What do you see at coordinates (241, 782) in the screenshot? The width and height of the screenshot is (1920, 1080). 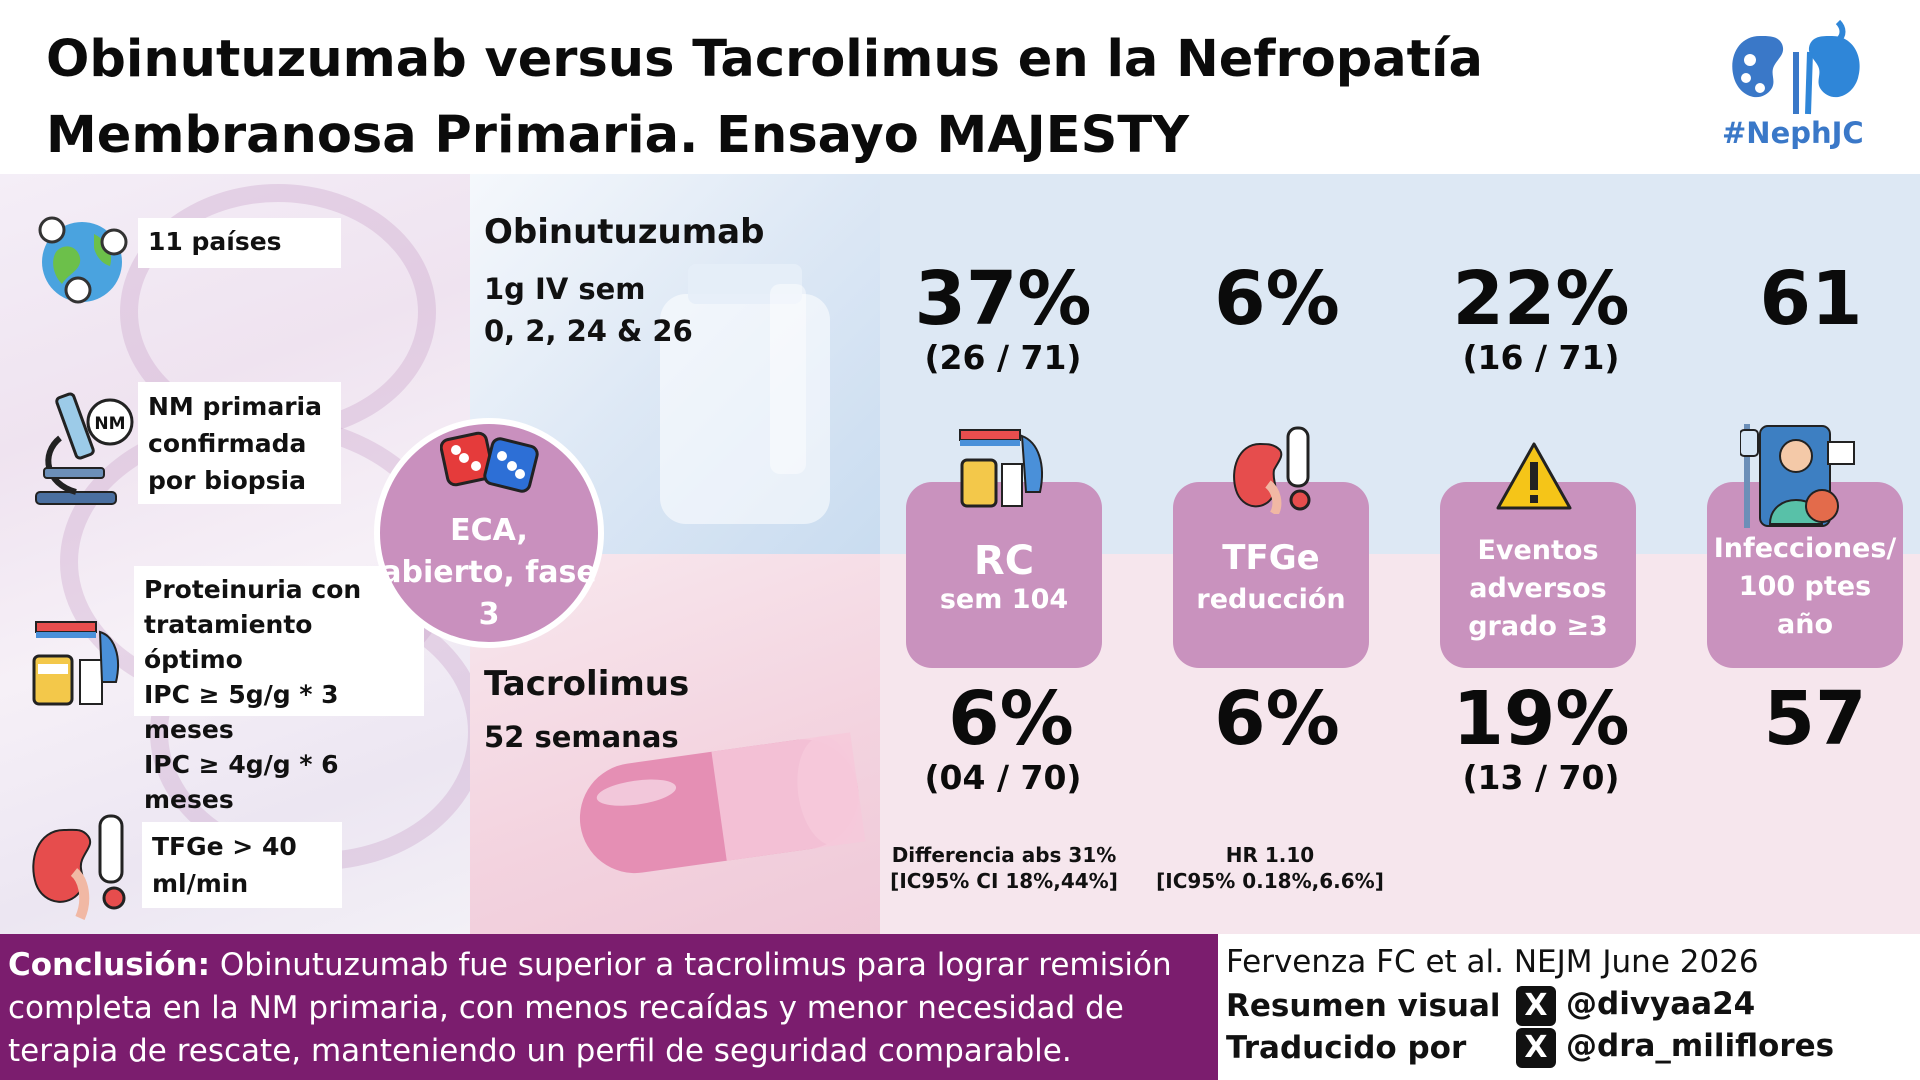 I see `proteinuria-line-4: IPC ≥ 4g/g * 6 meses` at bounding box center [241, 782].